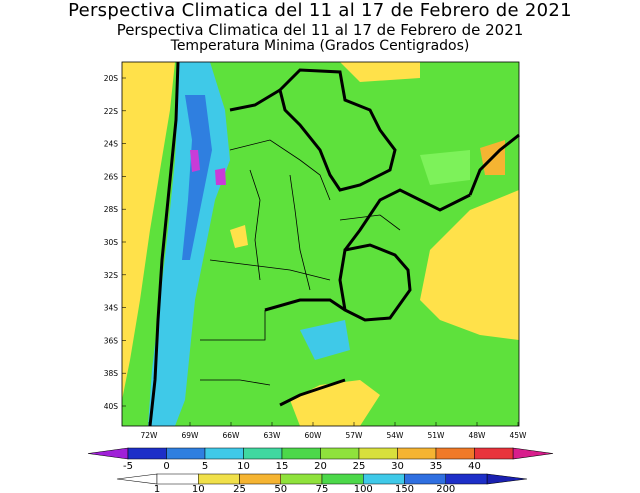 The image size is (640, 493). Describe the element at coordinates (157, 488) in the screenshot. I see `precip-colorbar-label: 1` at that location.